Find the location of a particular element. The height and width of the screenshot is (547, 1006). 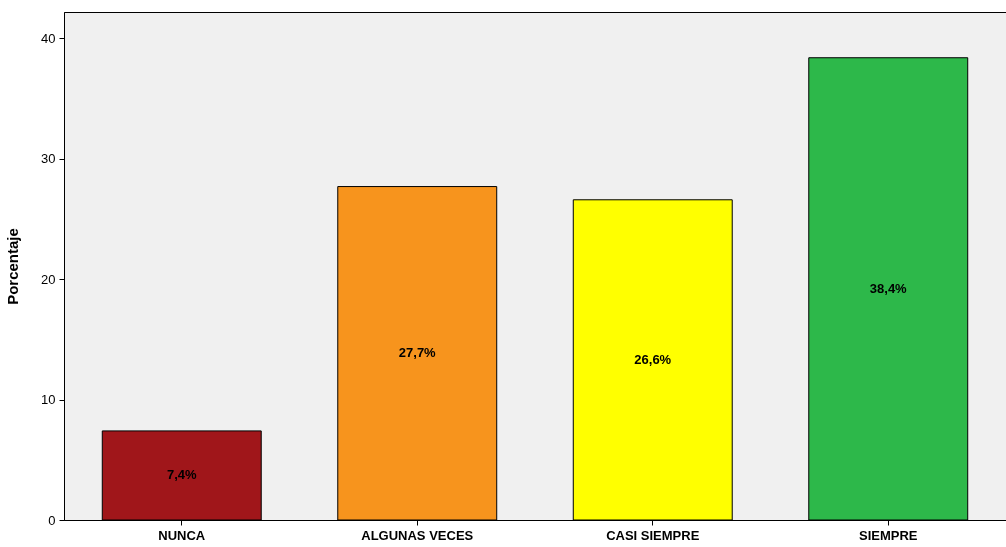

y-tick-label: 10 is located at coordinates (48, 400).